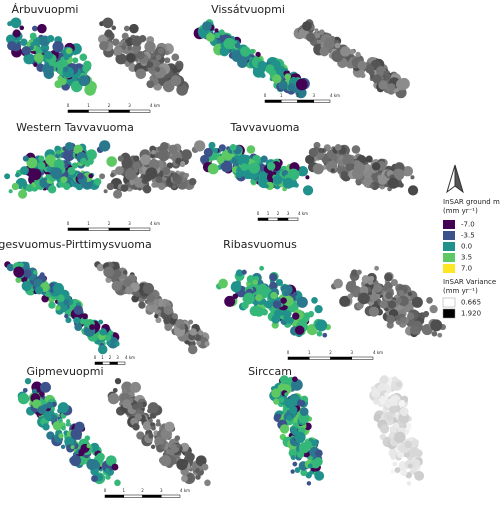 This screenshot has width=500, height=505. Describe the element at coordinates (460, 291) in the screenshot. I see `legend-unit: (mm yr⁻¹)` at that location.